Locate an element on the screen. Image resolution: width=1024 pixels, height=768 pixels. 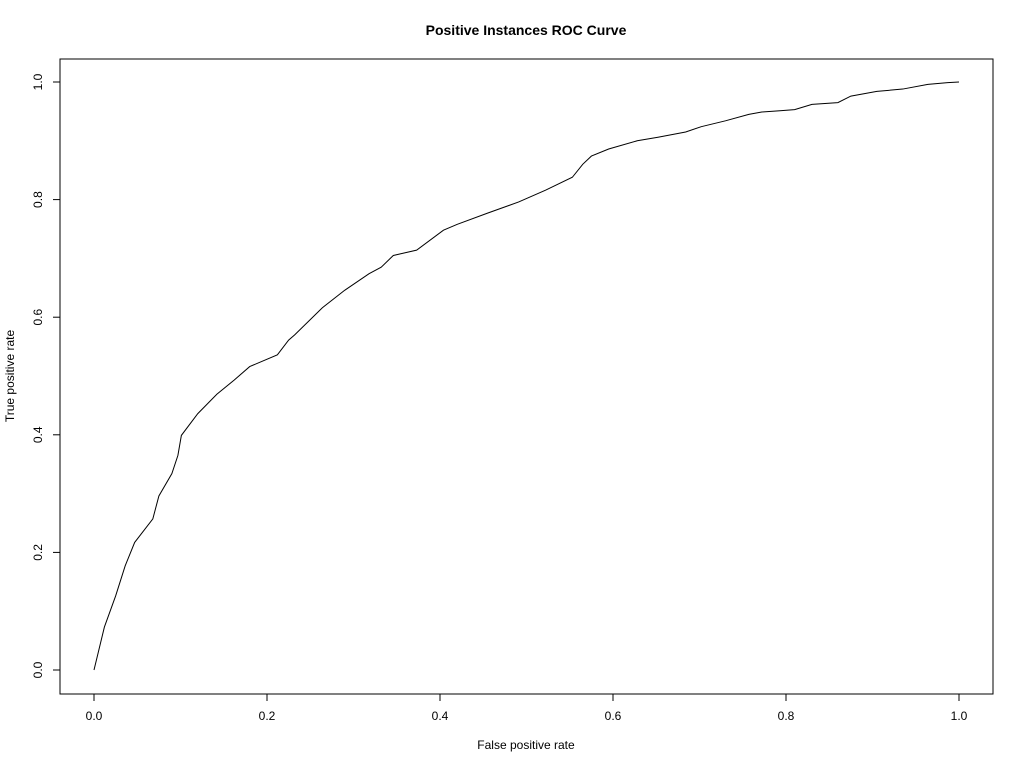
y-tick-label: 1.0 is located at coordinates (38, 81).